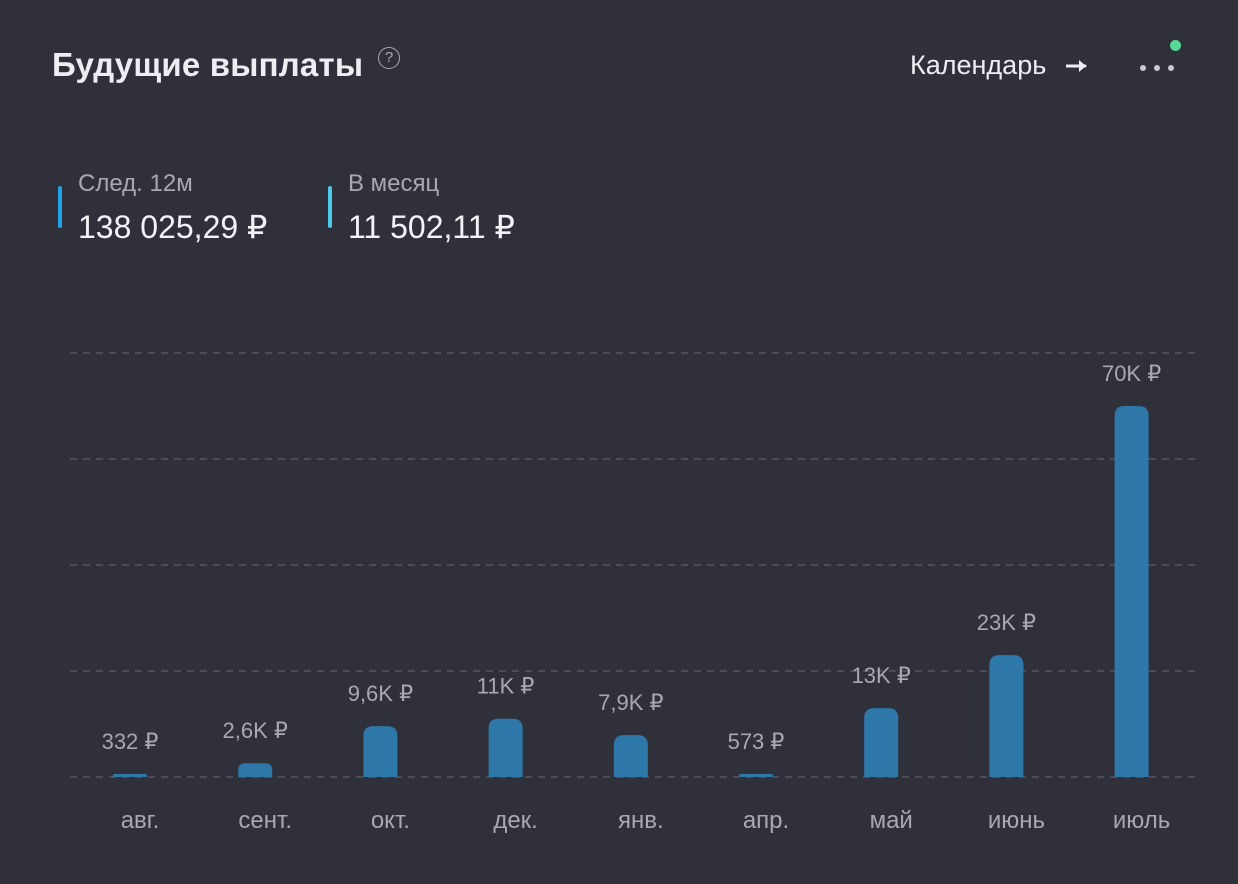 This screenshot has width=1238, height=884. What do you see at coordinates (891, 820) in the screenshot?
I see `x-tick-label: май` at bounding box center [891, 820].